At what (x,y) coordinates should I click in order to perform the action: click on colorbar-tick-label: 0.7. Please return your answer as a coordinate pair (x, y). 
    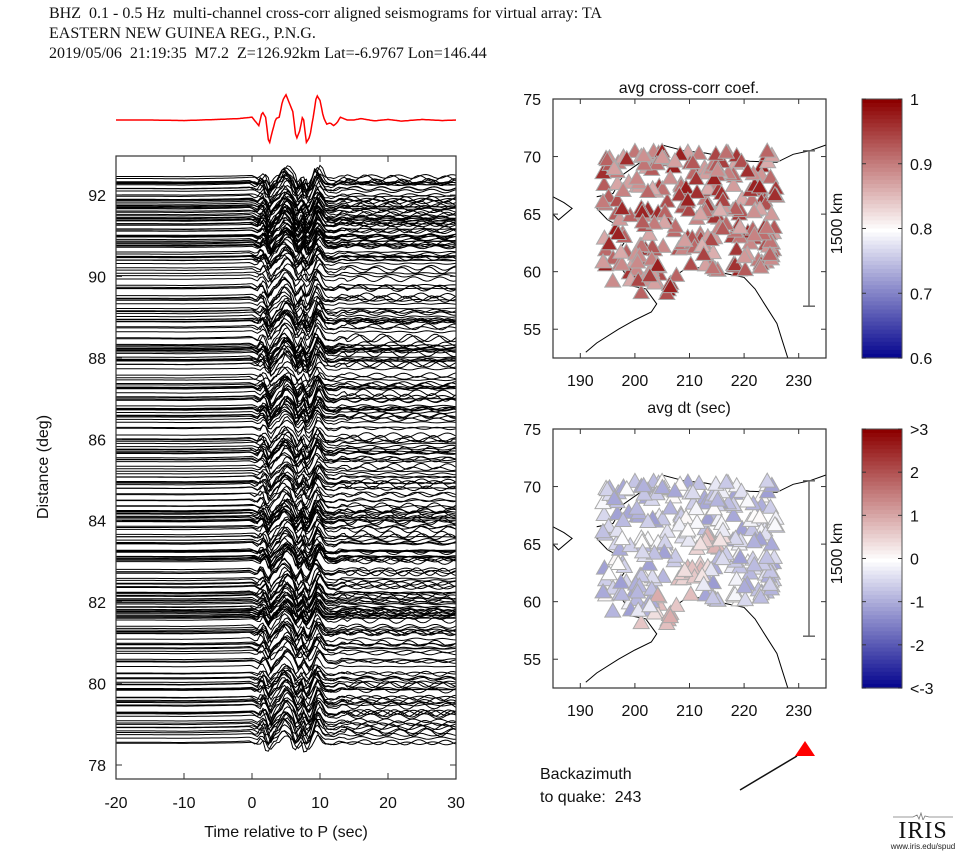
    Looking at the image, I should click on (921, 294).